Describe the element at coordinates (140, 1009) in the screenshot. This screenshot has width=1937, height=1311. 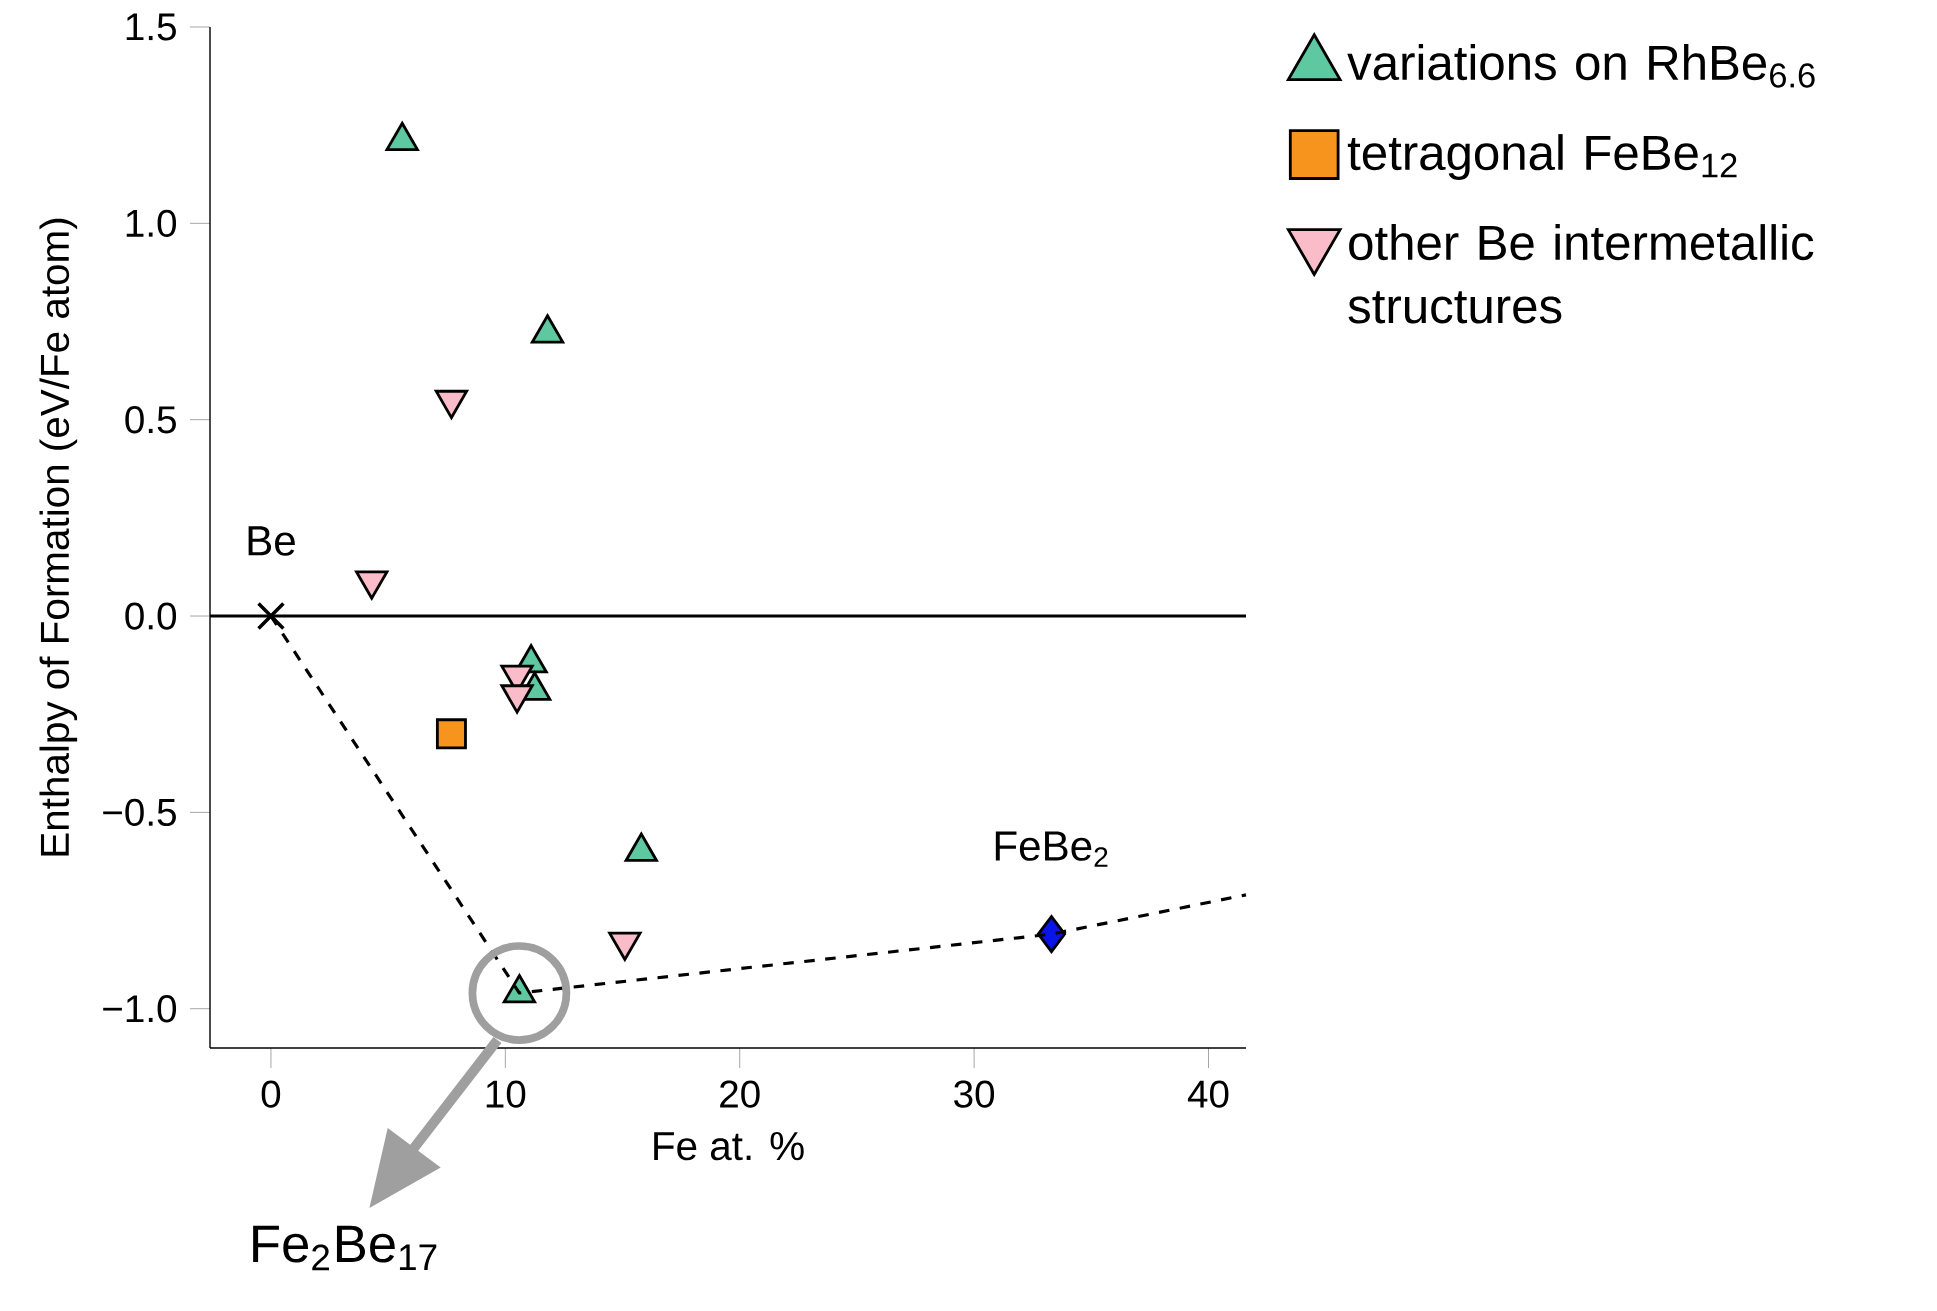
I see `y-tick-label: −1.0` at that location.